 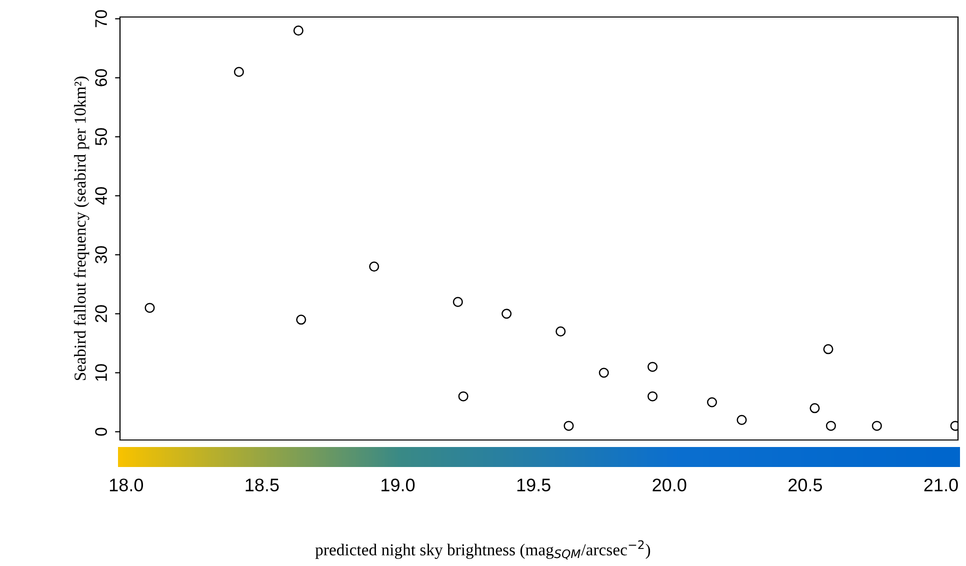 What do you see at coordinates (127, 485) in the screenshot?
I see `x-tick-label: 18.0` at bounding box center [127, 485].